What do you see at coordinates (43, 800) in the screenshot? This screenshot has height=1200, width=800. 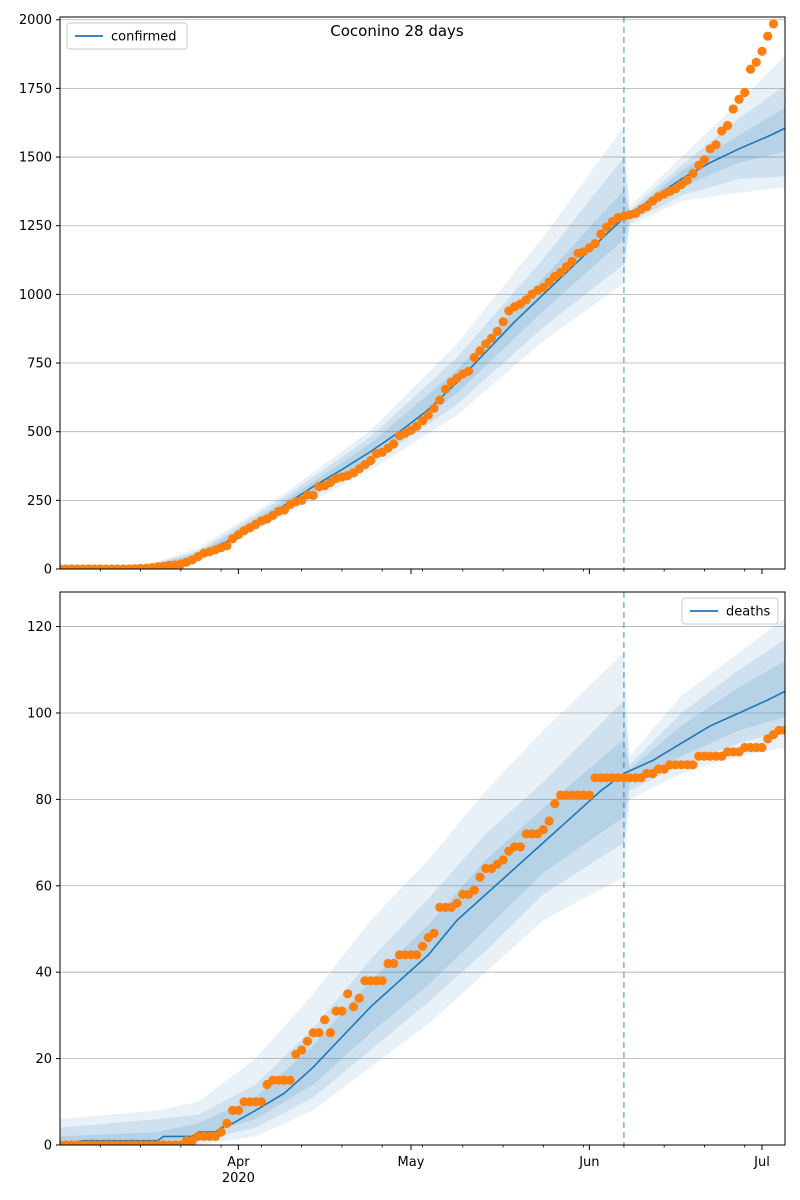 I see `y-tick-label: 80` at bounding box center [43, 800].